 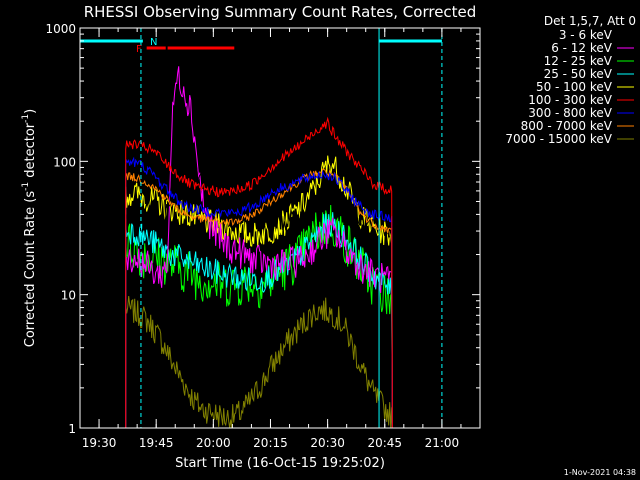 I want to click on x-tick-label: 20:00, so click(x=213, y=443).